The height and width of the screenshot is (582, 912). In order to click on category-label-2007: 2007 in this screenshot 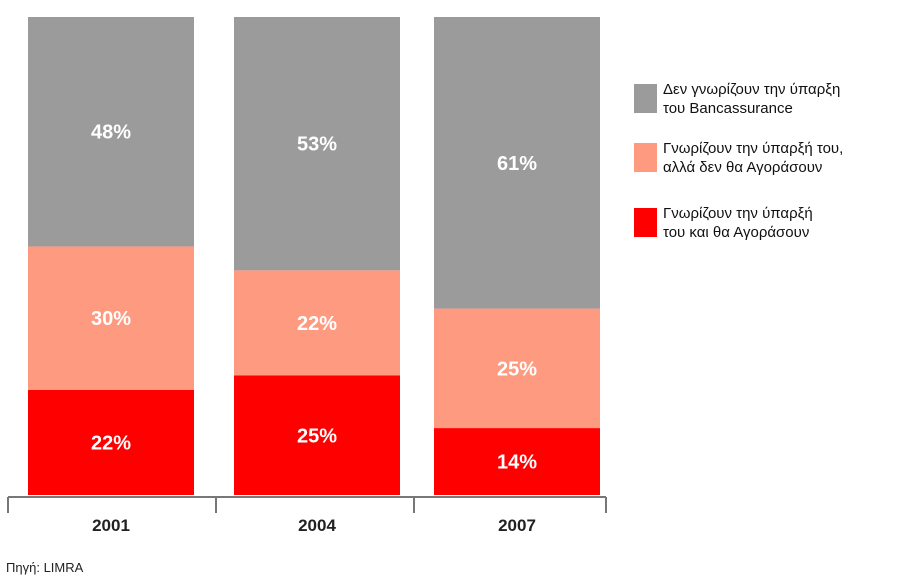, I will do `click(517, 525)`.